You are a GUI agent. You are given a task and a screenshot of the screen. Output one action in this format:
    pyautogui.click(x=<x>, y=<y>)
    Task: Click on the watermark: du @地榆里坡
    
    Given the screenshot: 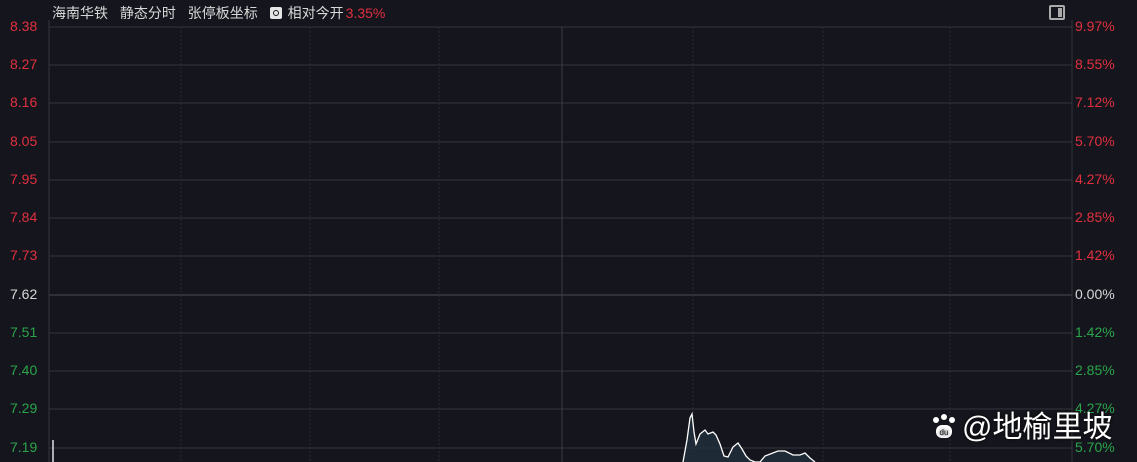 What is the action you would take?
    pyautogui.click(x=1021, y=424)
    